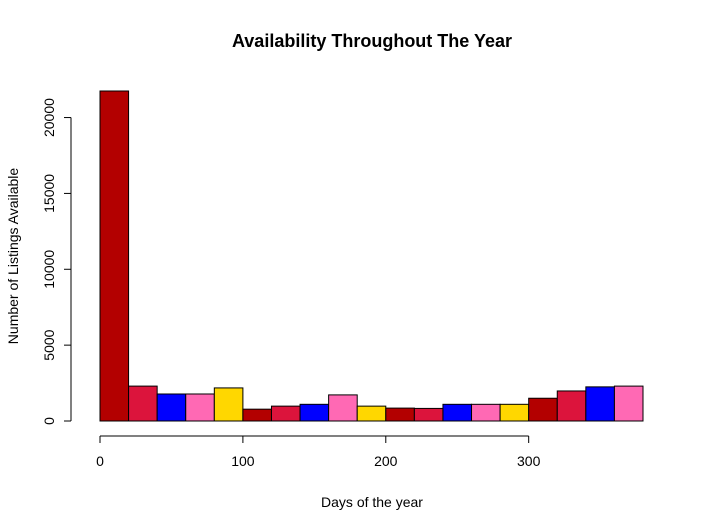 The height and width of the screenshot is (532, 706). I want to click on y-axis: 0 5000 10000 15000 20000, so click(56, 261).